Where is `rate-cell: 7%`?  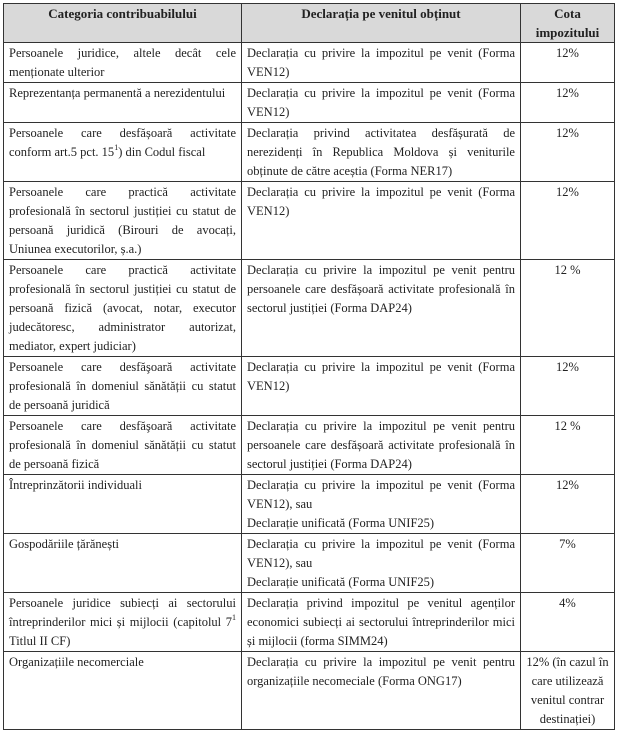 rate-cell: 7% is located at coordinates (567, 563).